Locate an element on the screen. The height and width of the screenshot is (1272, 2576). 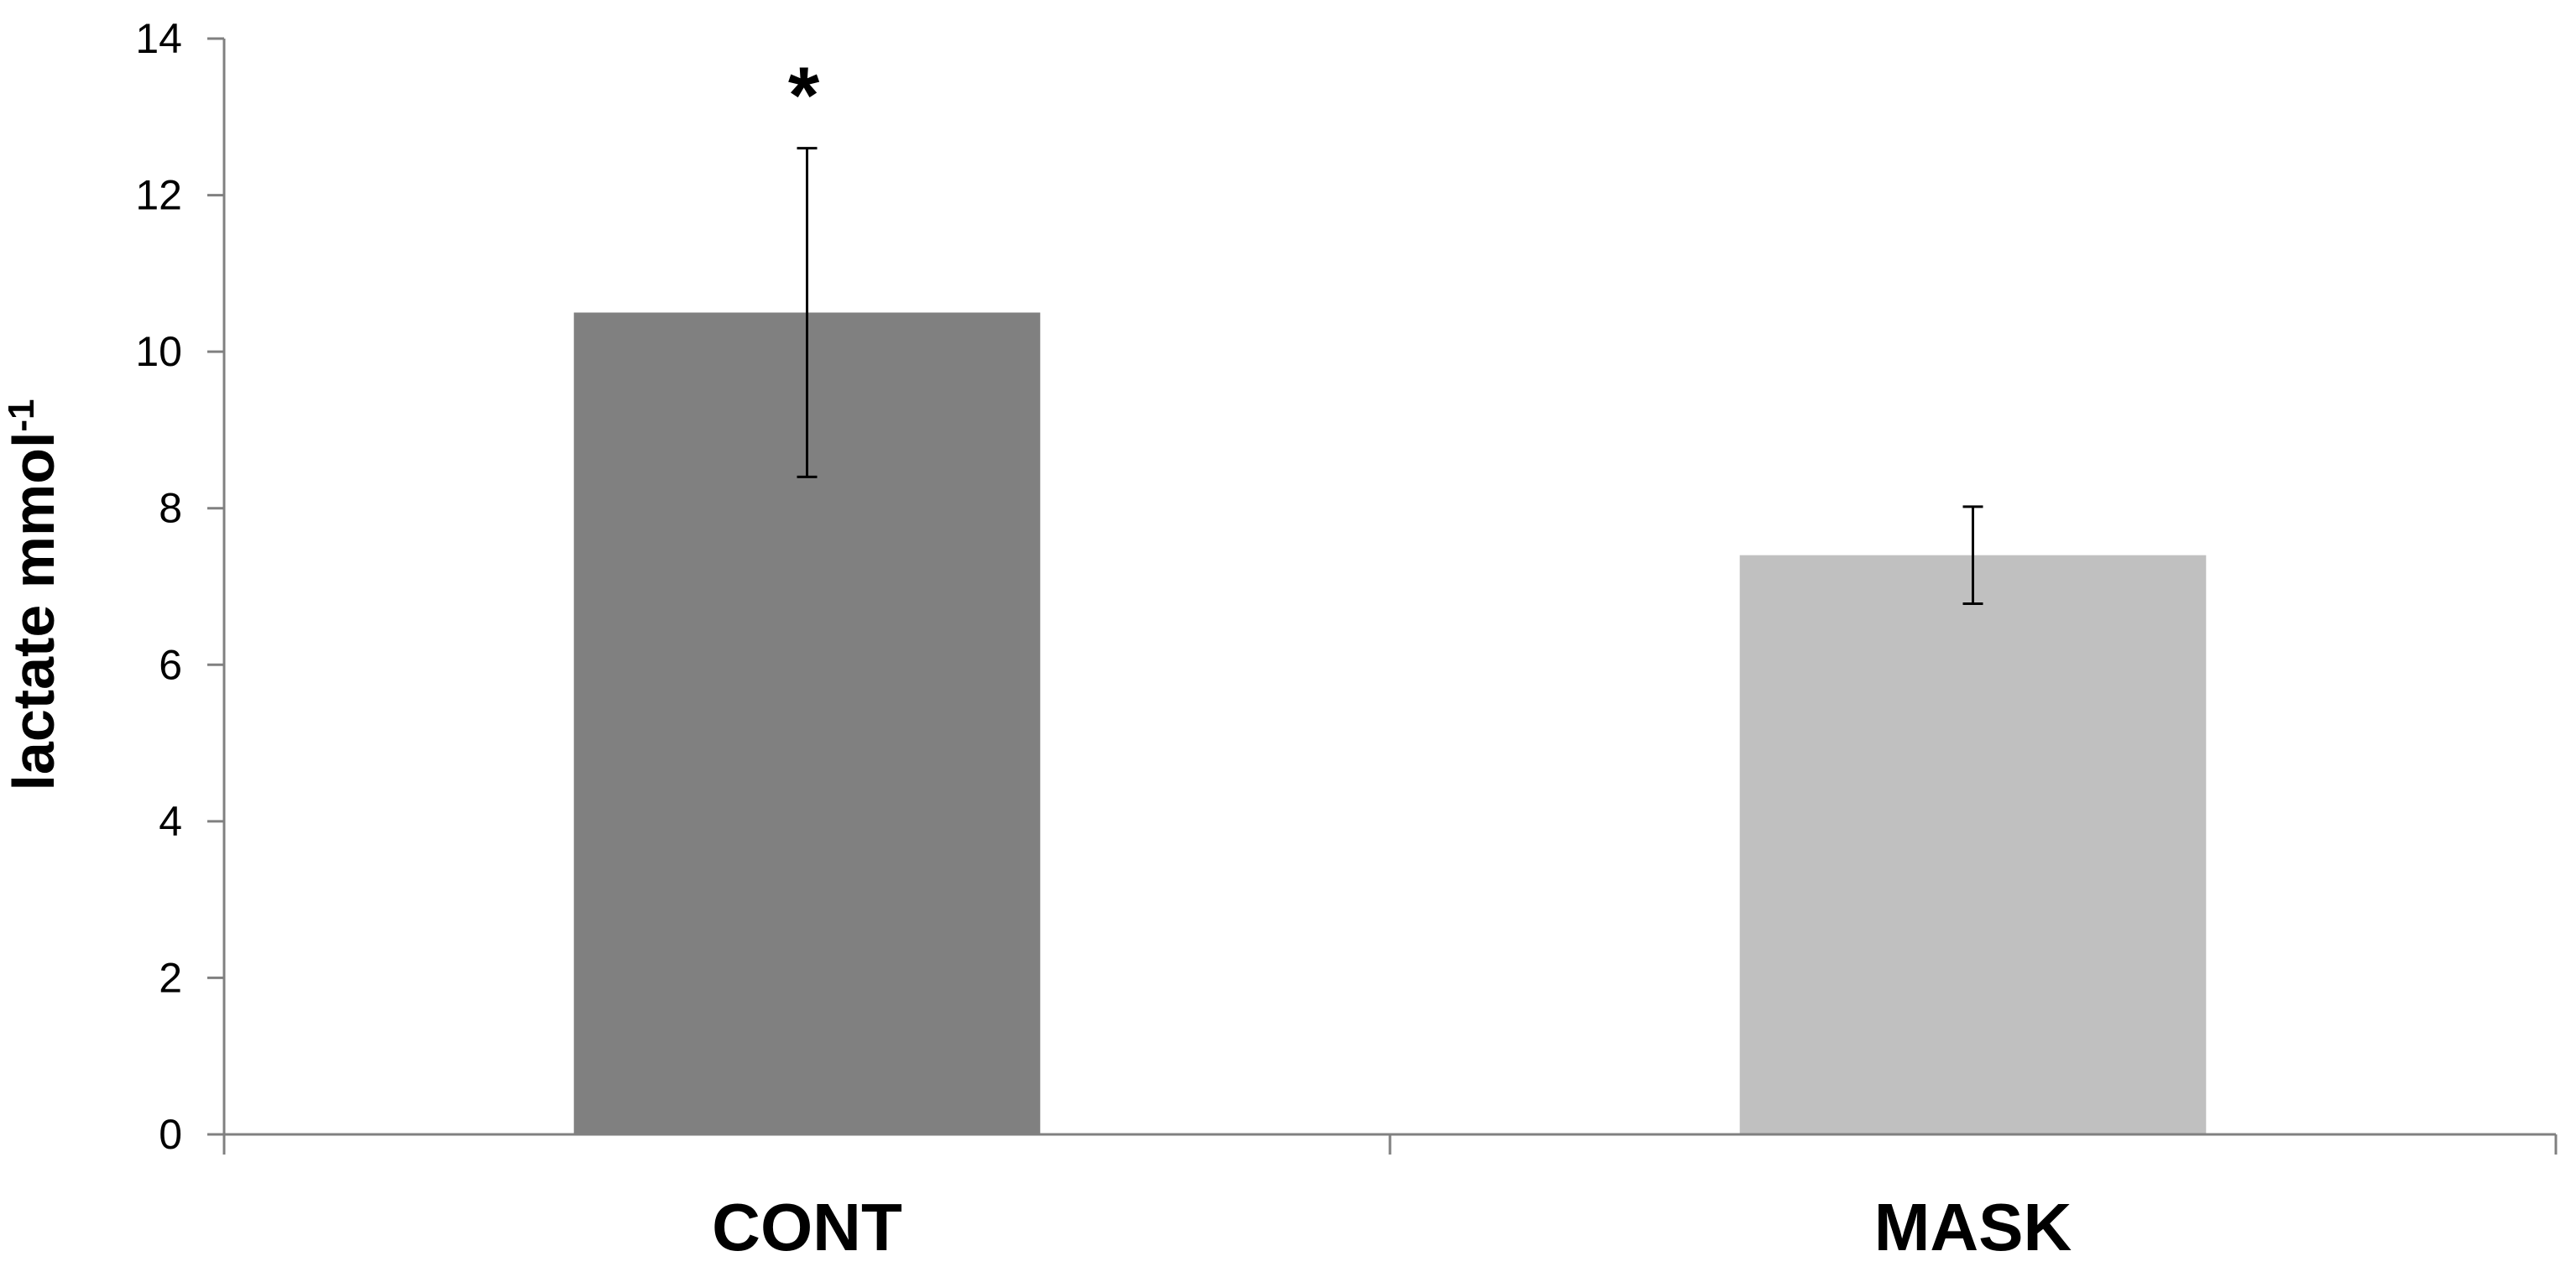
y-ticks-group: 0 2 4 6 8 10 12 14 is located at coordinates (179, 586).